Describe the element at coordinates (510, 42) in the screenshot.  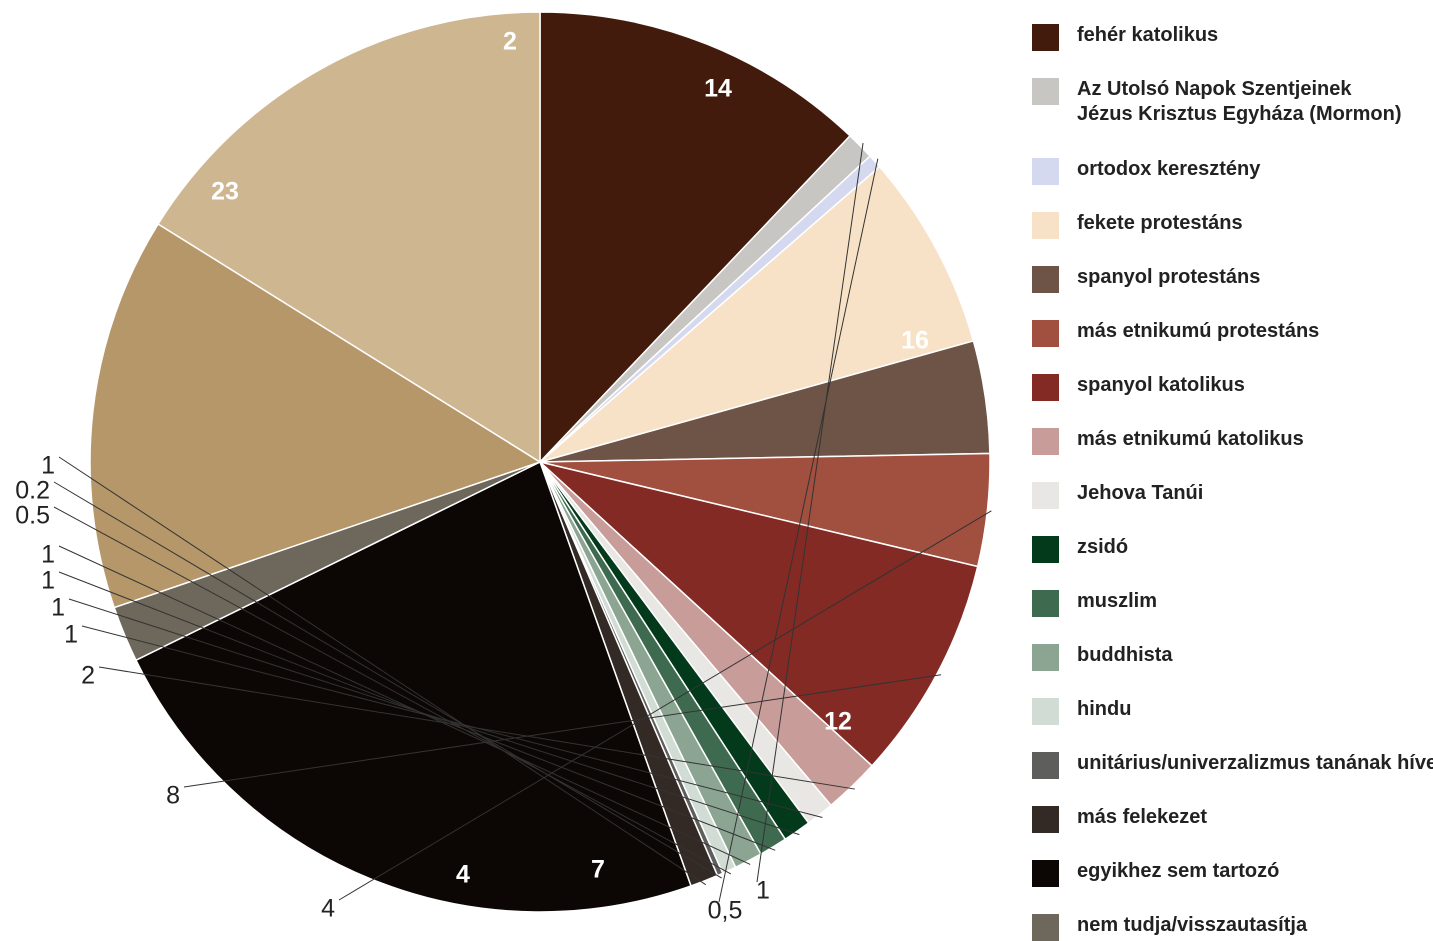
I see `data-label-nem-tudja-visszautasitja: 2` at that location.